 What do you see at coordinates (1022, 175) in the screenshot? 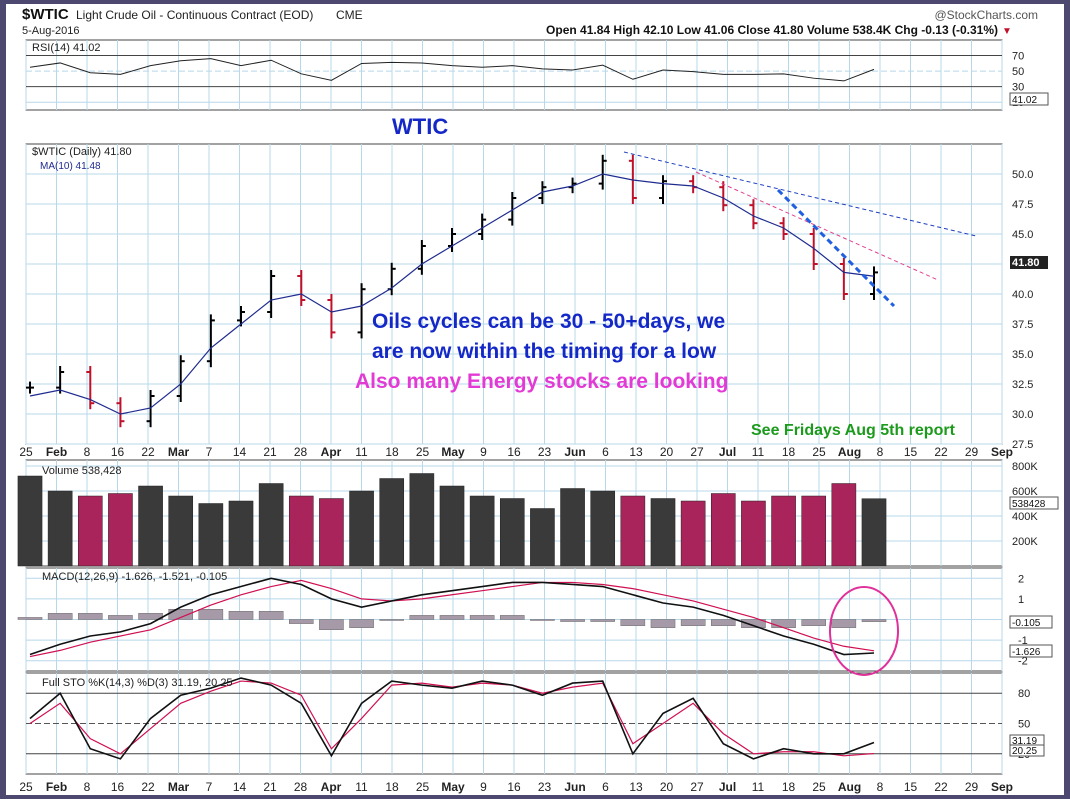
I see `price-tick-label: 50.0` at bounding box center [1022, 175].